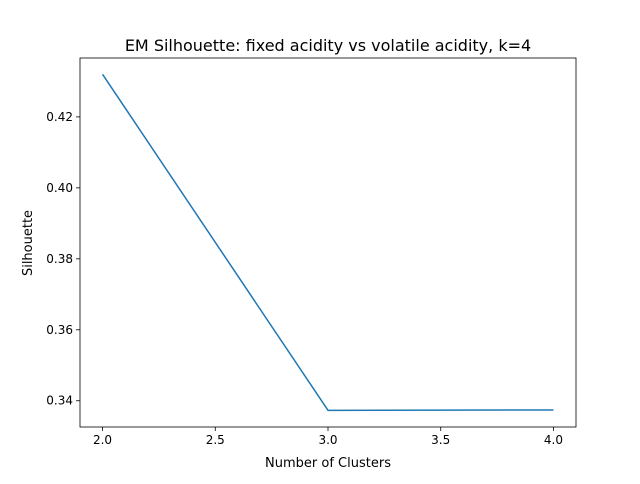  Describe the element at coordinates (59, 188) in the screenshot. I see `y-tick-label: 0.40` at that location.